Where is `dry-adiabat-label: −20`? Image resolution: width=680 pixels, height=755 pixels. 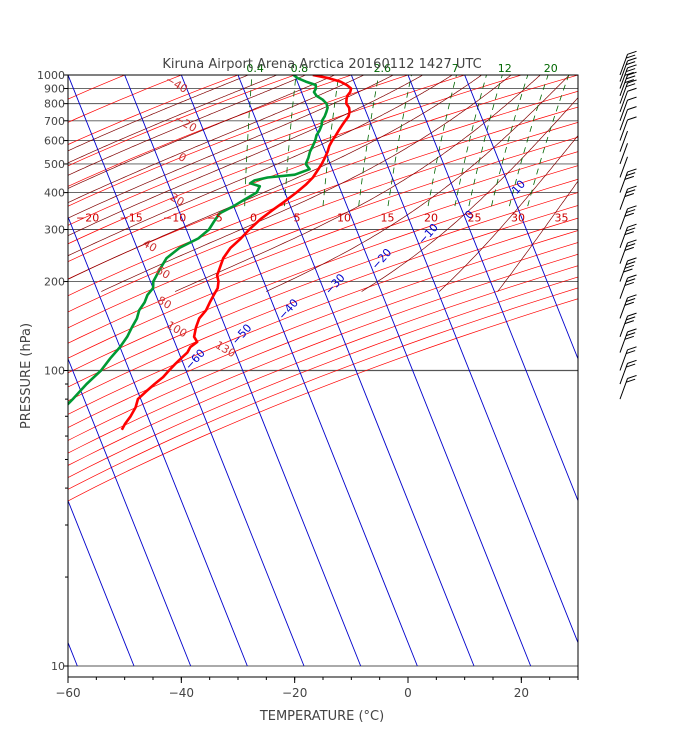 dry-adiabat-label: −20 is located at coordinates (185, 123).